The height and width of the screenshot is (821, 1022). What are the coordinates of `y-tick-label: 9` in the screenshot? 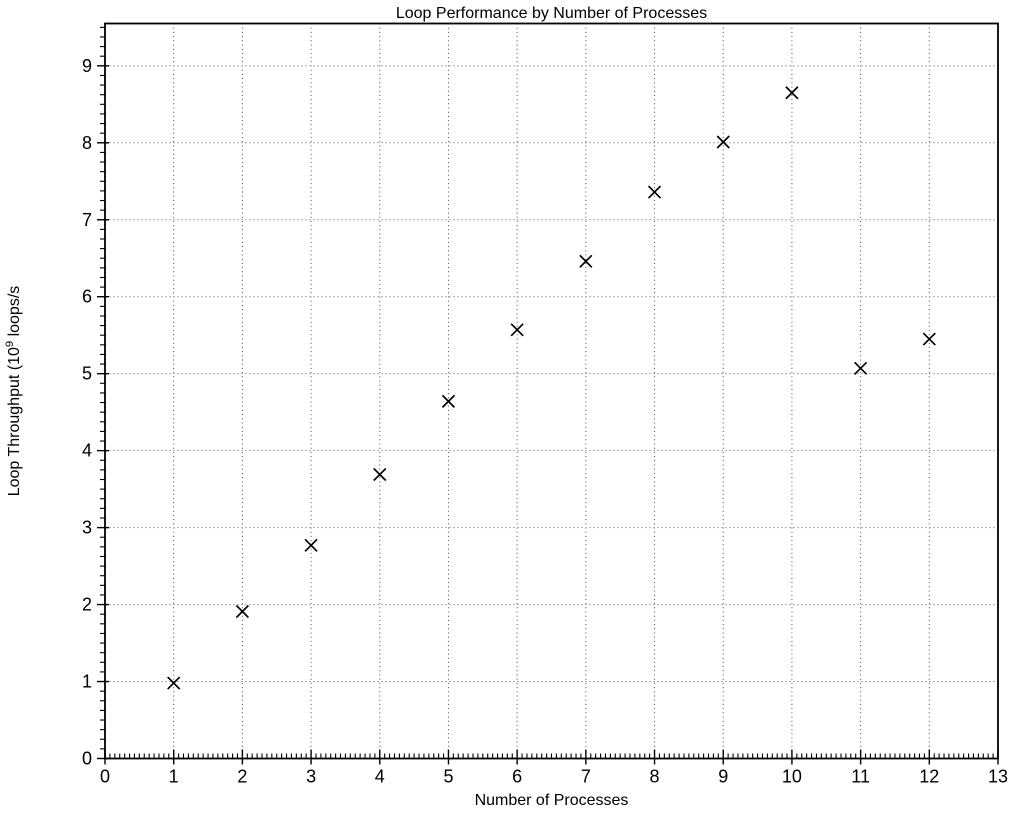 It's located at (87, 66).